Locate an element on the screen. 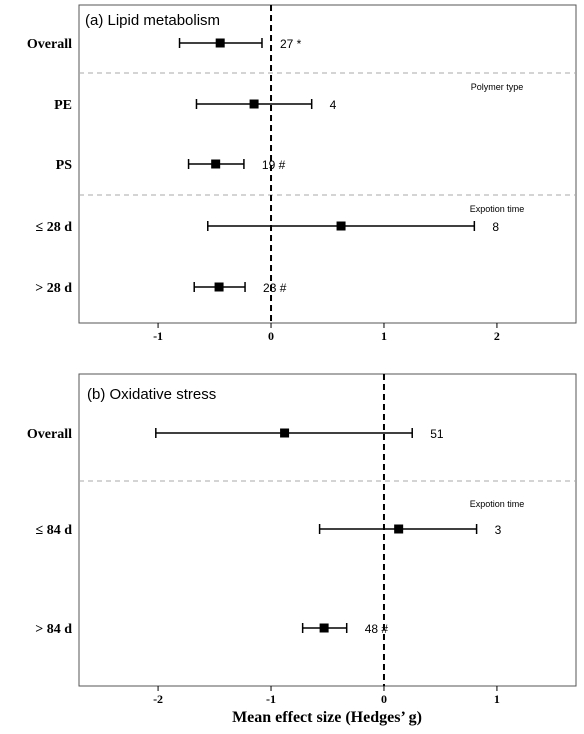 Image resolution: width=584 pixels, height=734 pixels. panel-a-group-notes: Polymer type Expotion time is located at coordinates (497, 148).